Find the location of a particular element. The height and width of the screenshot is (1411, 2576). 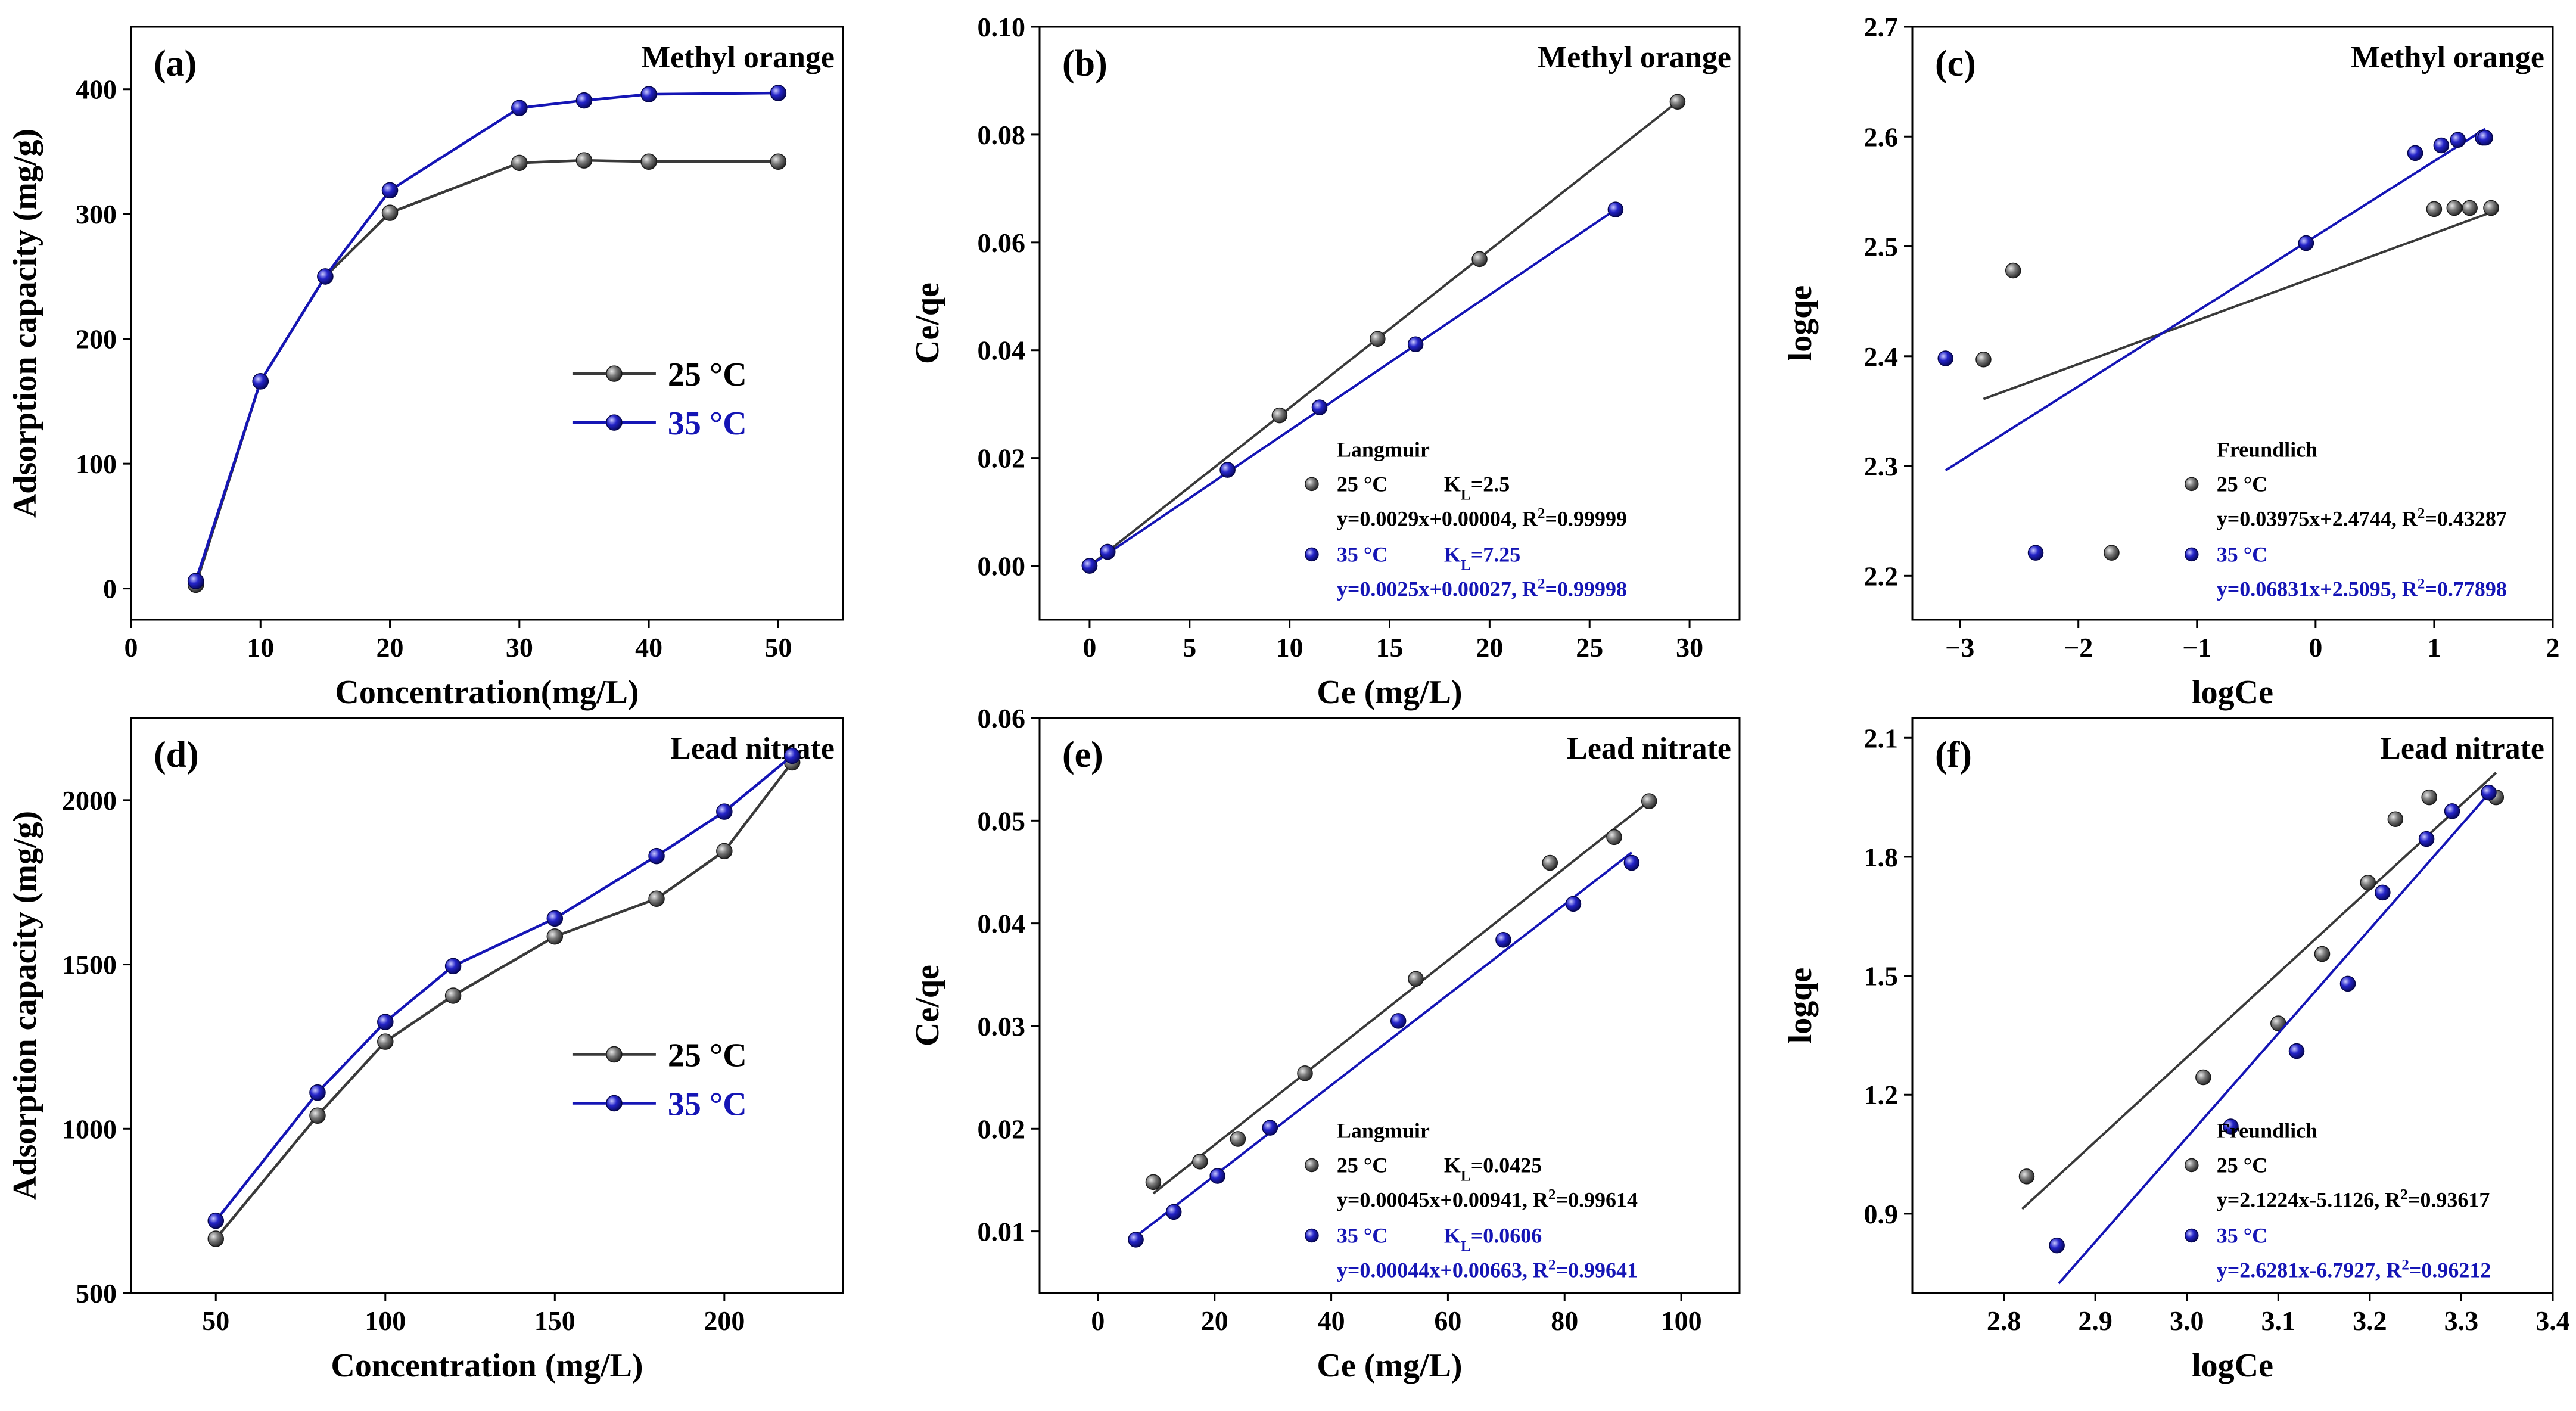

x-tick-label: 10 is located at coordinates (1289, 647).